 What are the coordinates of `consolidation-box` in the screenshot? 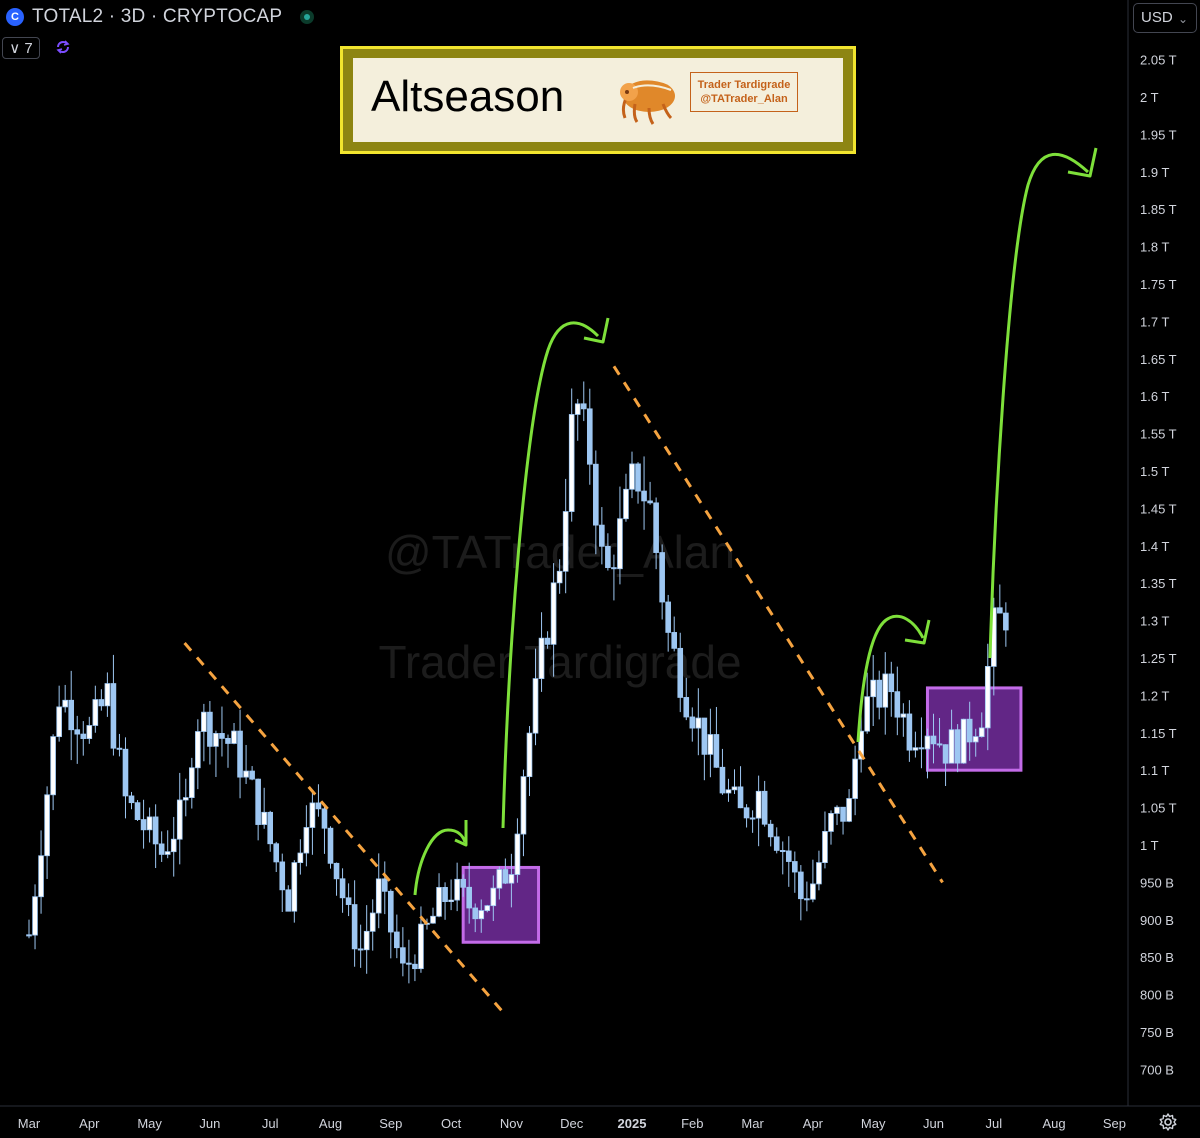 It's located at (974, 729).